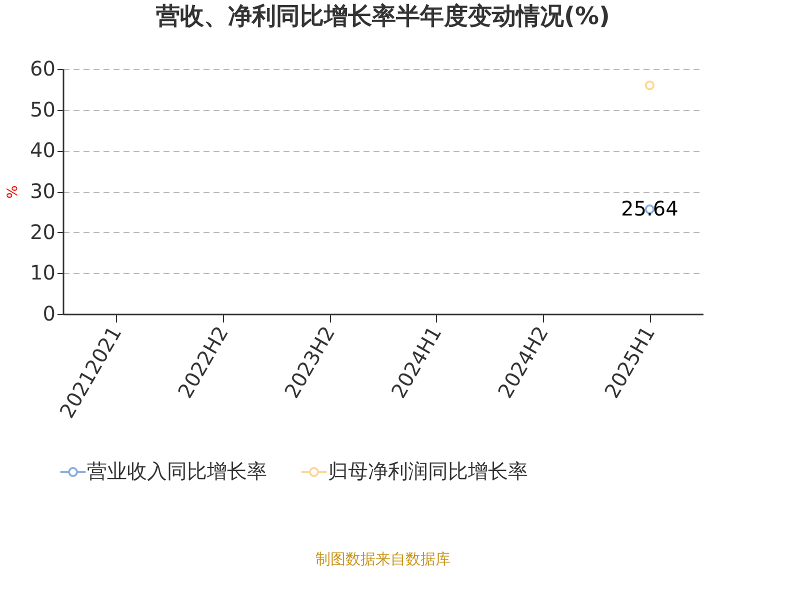 The height and width of the screenshot is (600, 800). Describe the element at coordinates (649, 208) in the screenshot. I see `data-label: 25.64` at that location.